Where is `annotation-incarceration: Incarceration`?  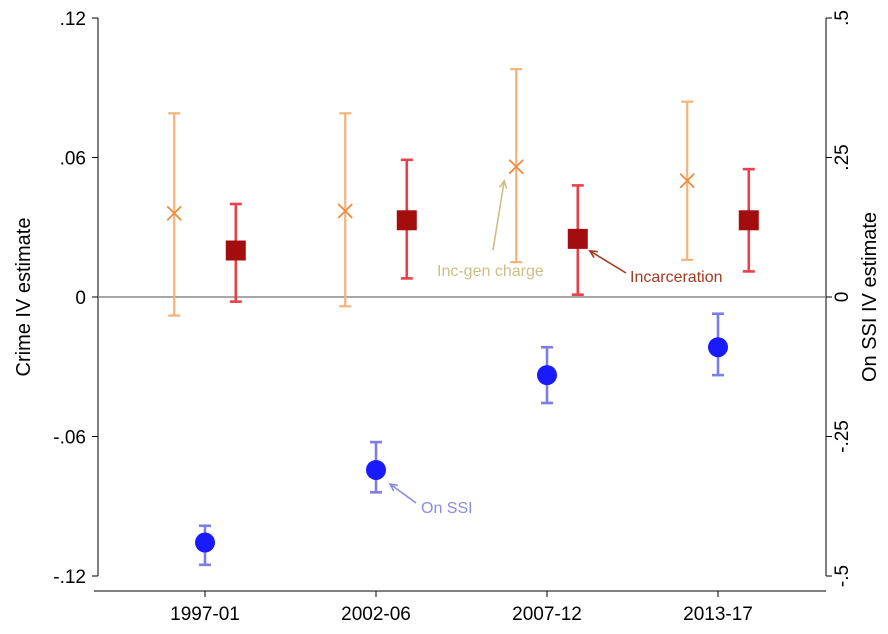 annotation-incarceration: Incarceration is located at coordinates (676, 277).